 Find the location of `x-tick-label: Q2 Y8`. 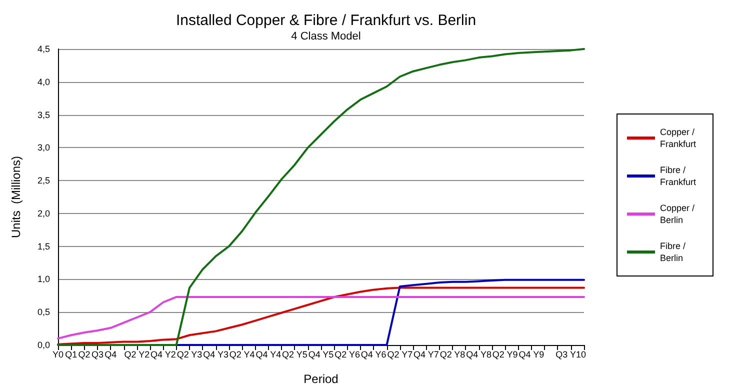

x-tick-label: Q2 Y8 is located at coordinates (453, 355).